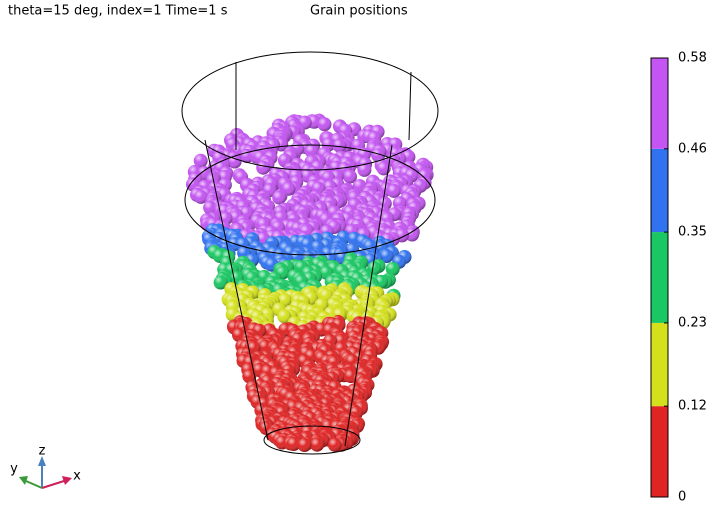  Describe the element at coordinates (42, 451) in the screenshot. I see `z-label: z` at that location.